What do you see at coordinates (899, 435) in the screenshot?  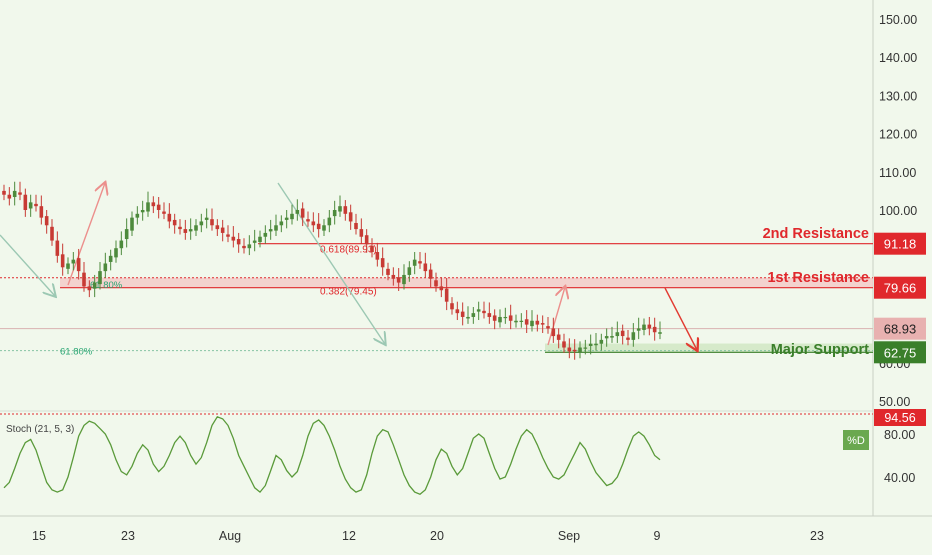 I see `stochastic-tick-label: 80.00` at bounding box center [899, 435].